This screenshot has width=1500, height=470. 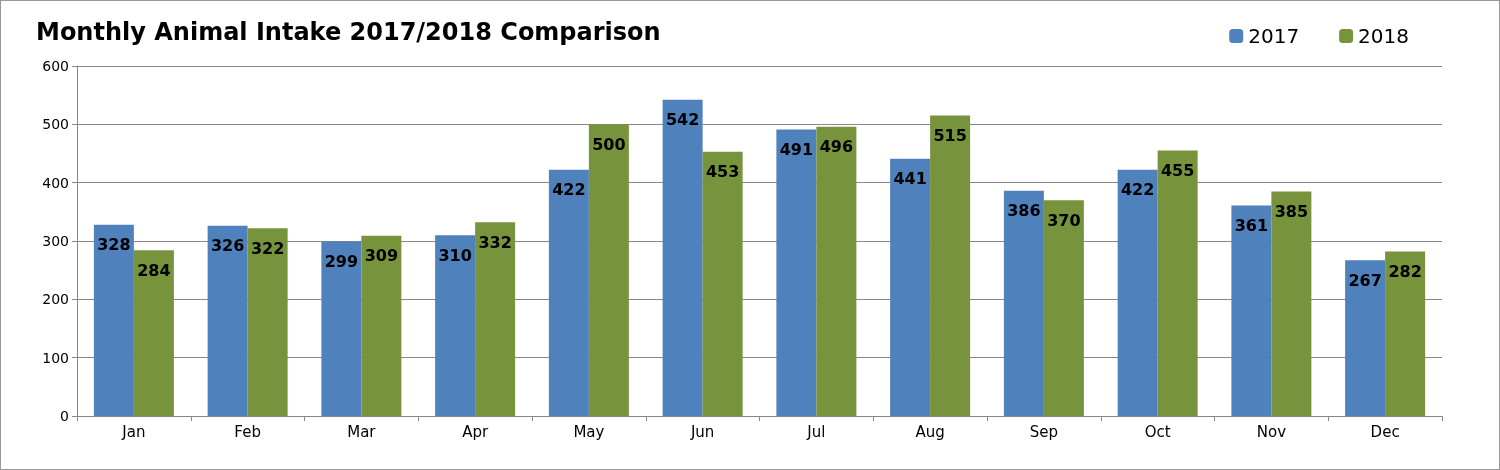 I want to click on y-tick-label: 300, so click(x=55, y=241).